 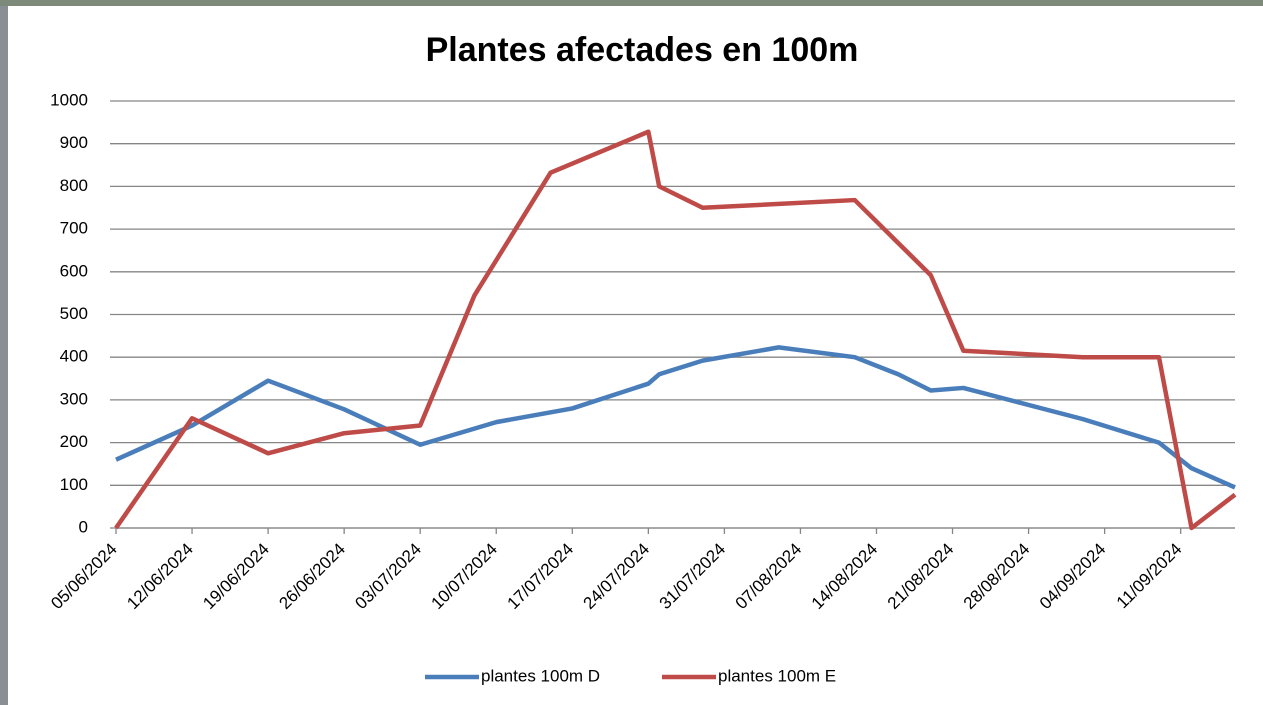 What do you see at coordinates (74, 398) in the screenshot?
I see `y-tick-label: 300` at bounding box center [74, 398].